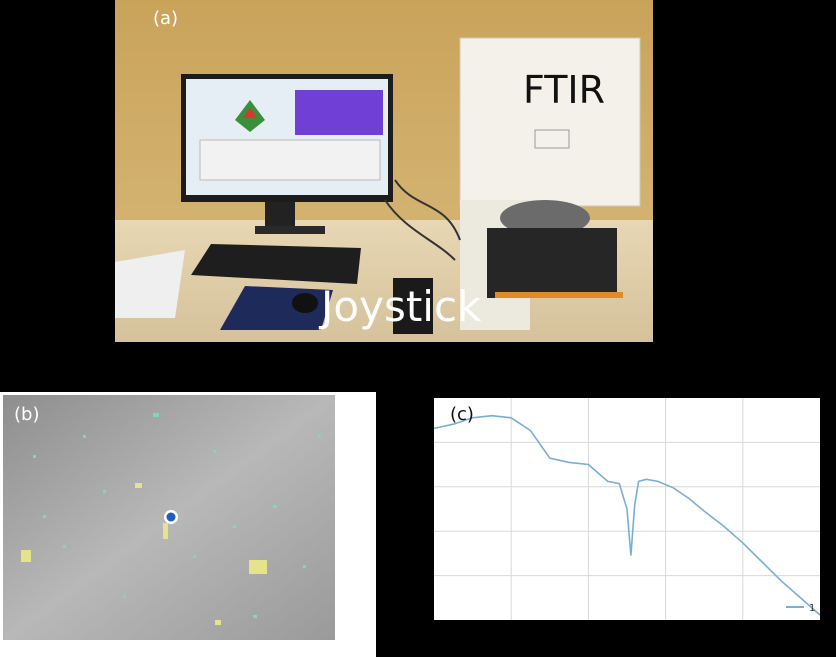 The height and width of the screenshot is (657, 836). I want to click on panel-c-label: (c), so click(462, 414).